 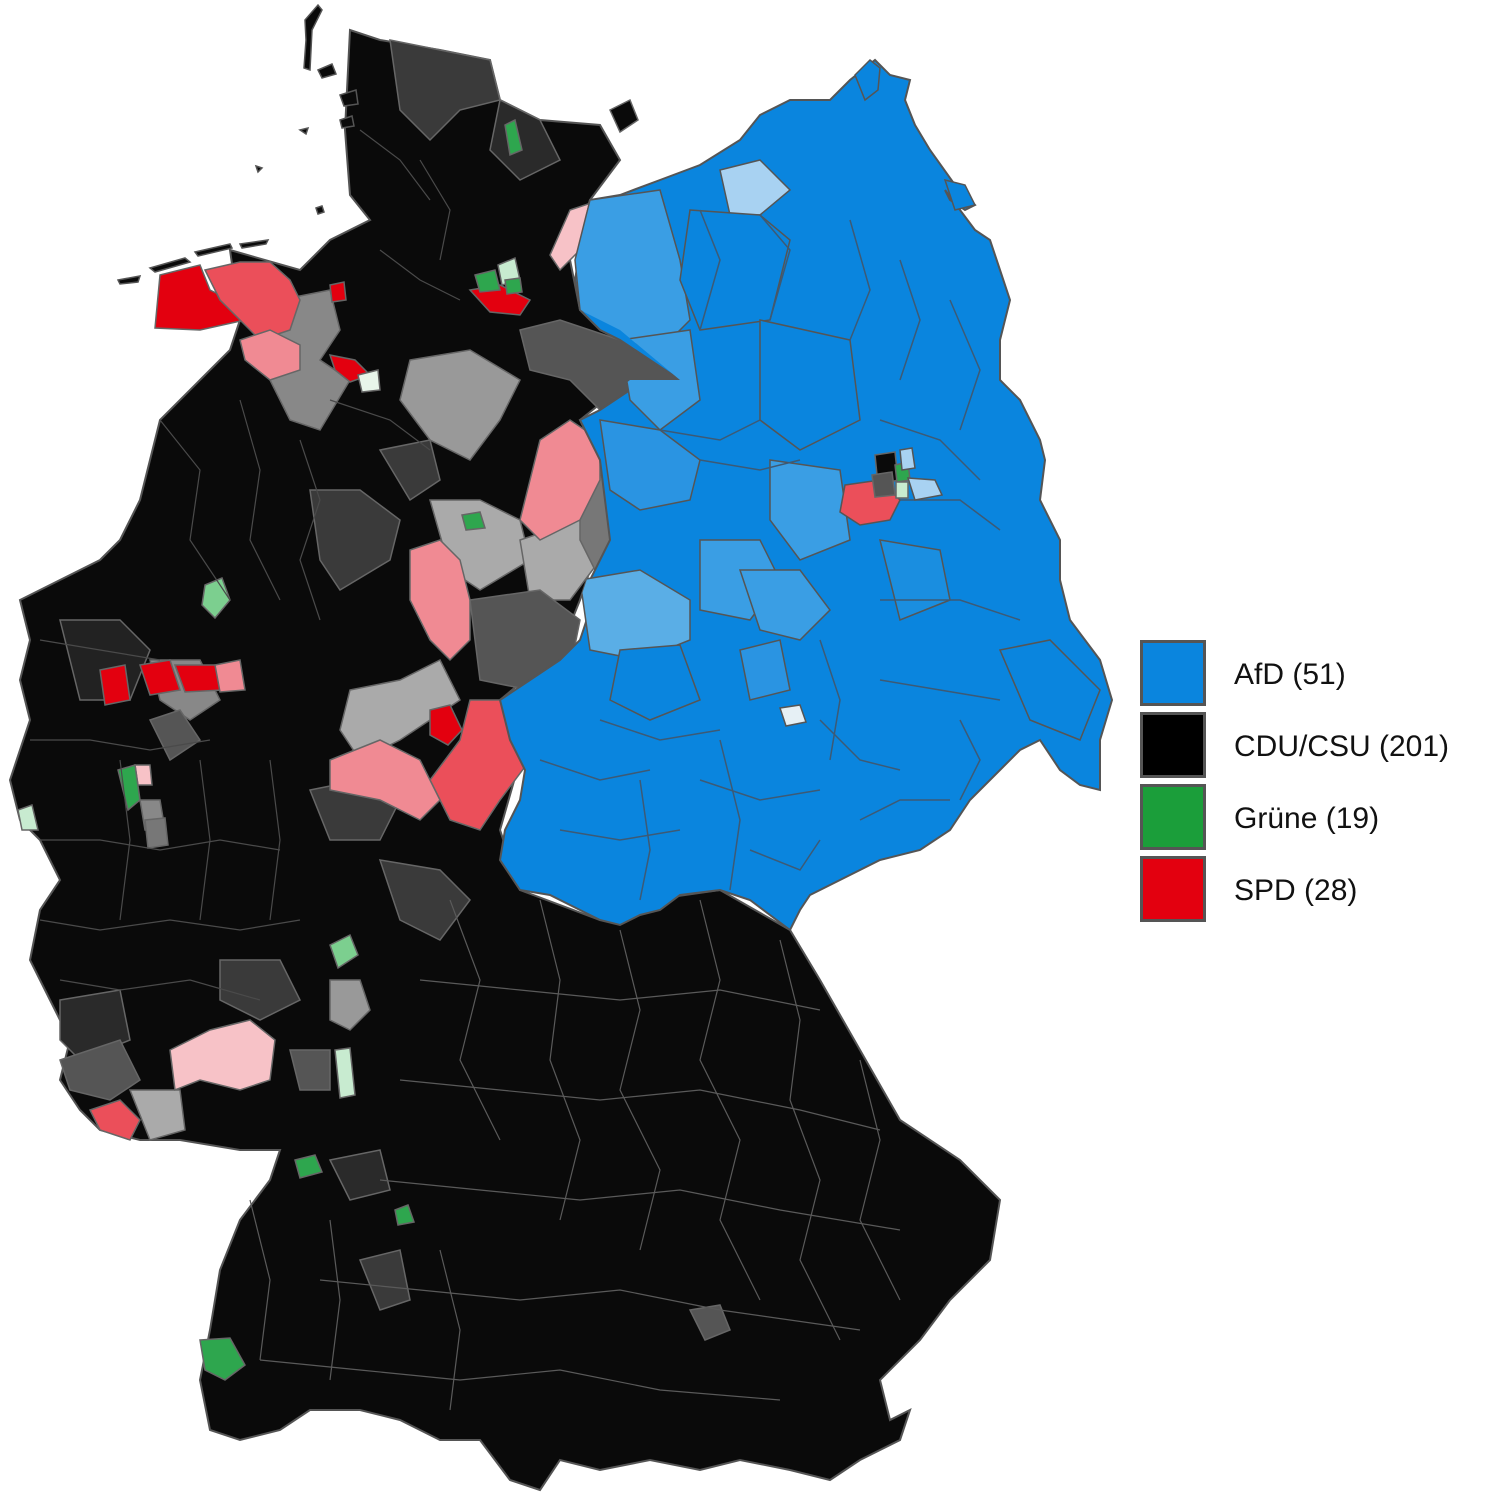 What do you see at coordinates (338, 292) in the screenshot?
I see `spd-bremerhaven` at bounding box center [338, 292].